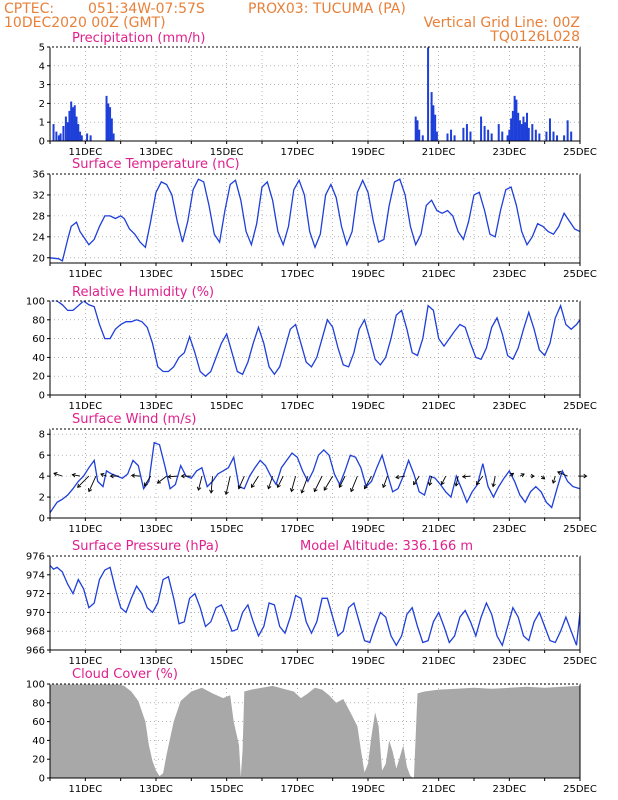 The height and width of the screenshot is (800, 618). Describe the element at coordinates (42, 48) in the screenshot. I see `y-tick-label: 5` at that location.